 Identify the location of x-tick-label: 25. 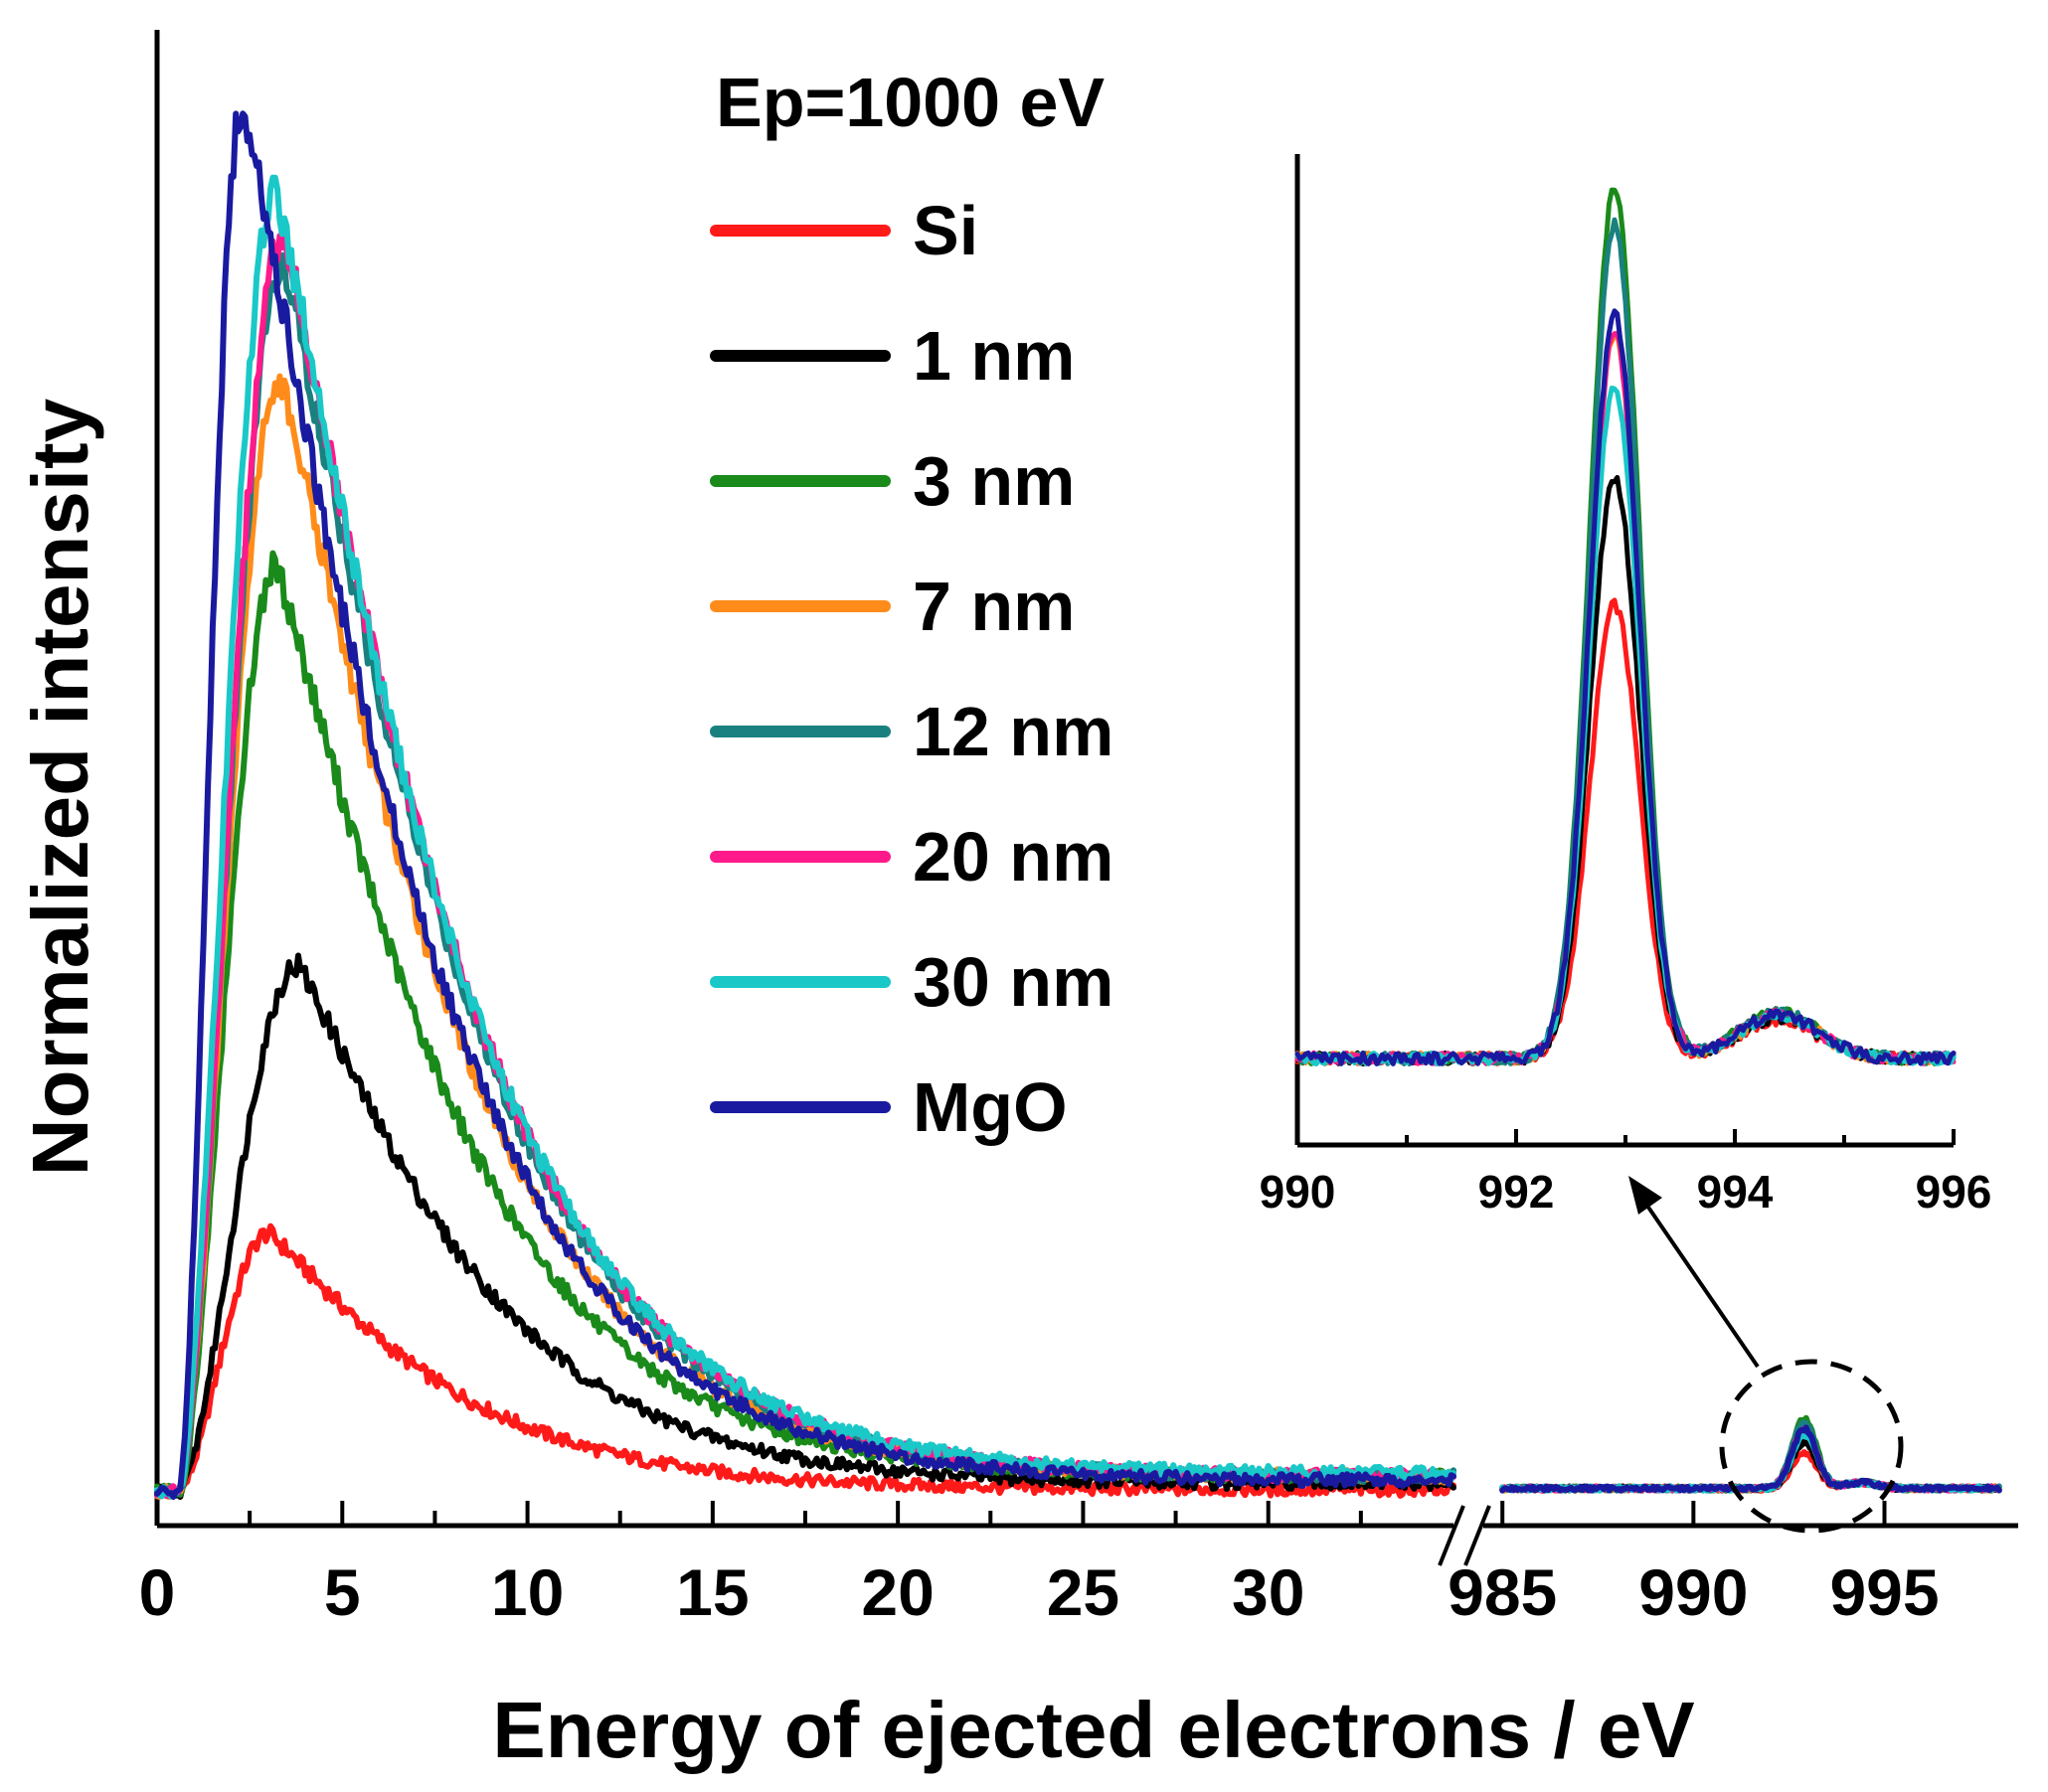
(1083, 1592).